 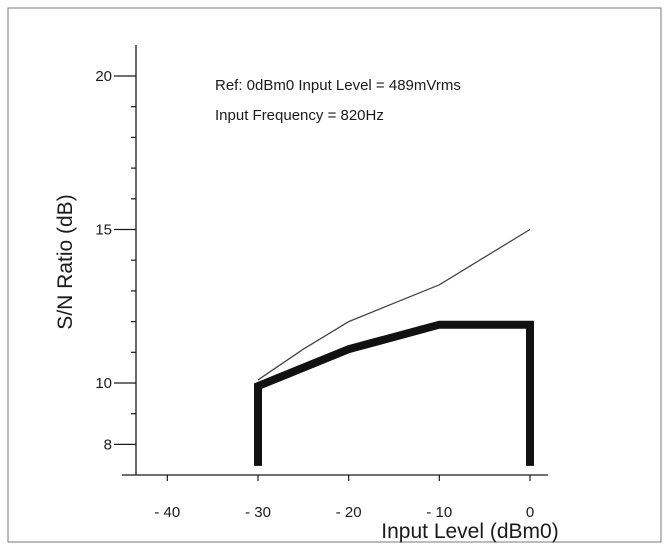 I want to click on y-tick-label: 20, so click(x=103, y=76).